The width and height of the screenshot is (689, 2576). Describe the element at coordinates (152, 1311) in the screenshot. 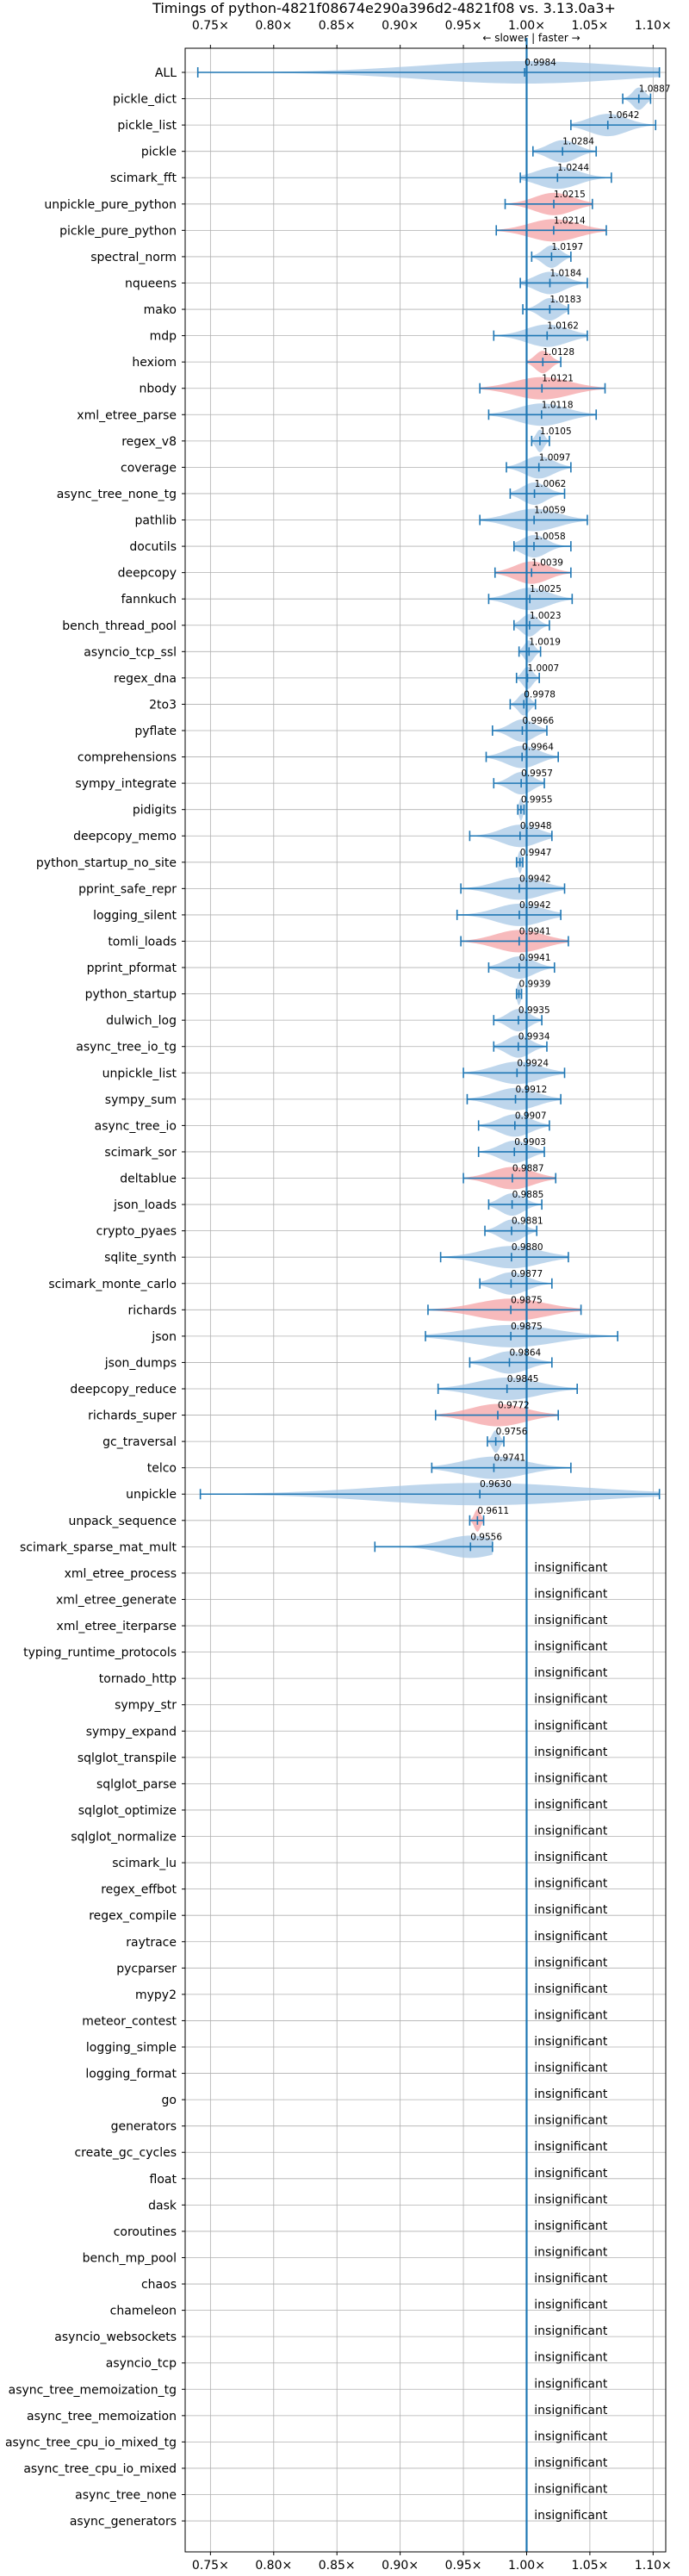

I see `benchmark-label: richards` at that location.